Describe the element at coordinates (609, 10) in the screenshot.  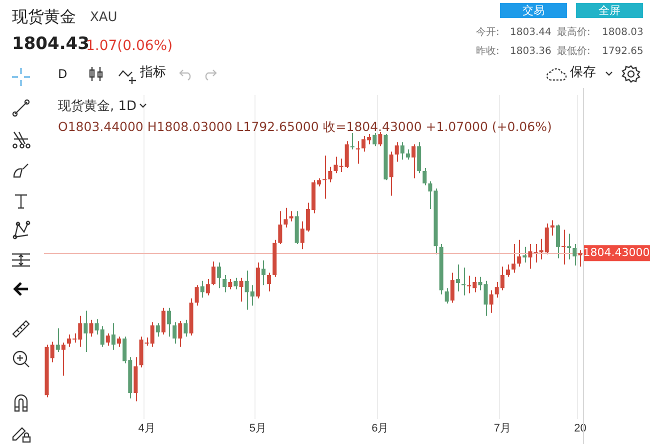
I see `button: 全屏` at that location.